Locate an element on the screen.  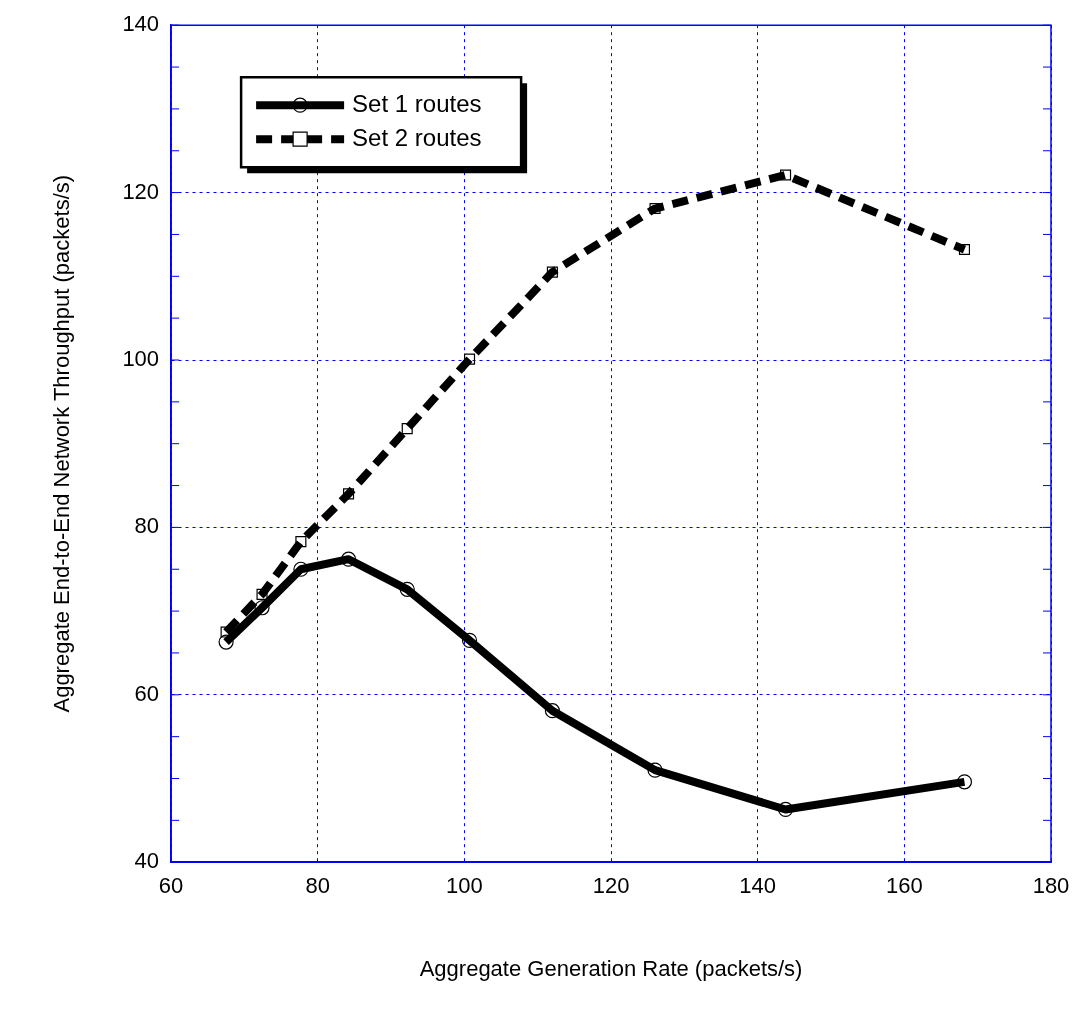
y-tick-label: 80 is located at coordinates (147, 526).